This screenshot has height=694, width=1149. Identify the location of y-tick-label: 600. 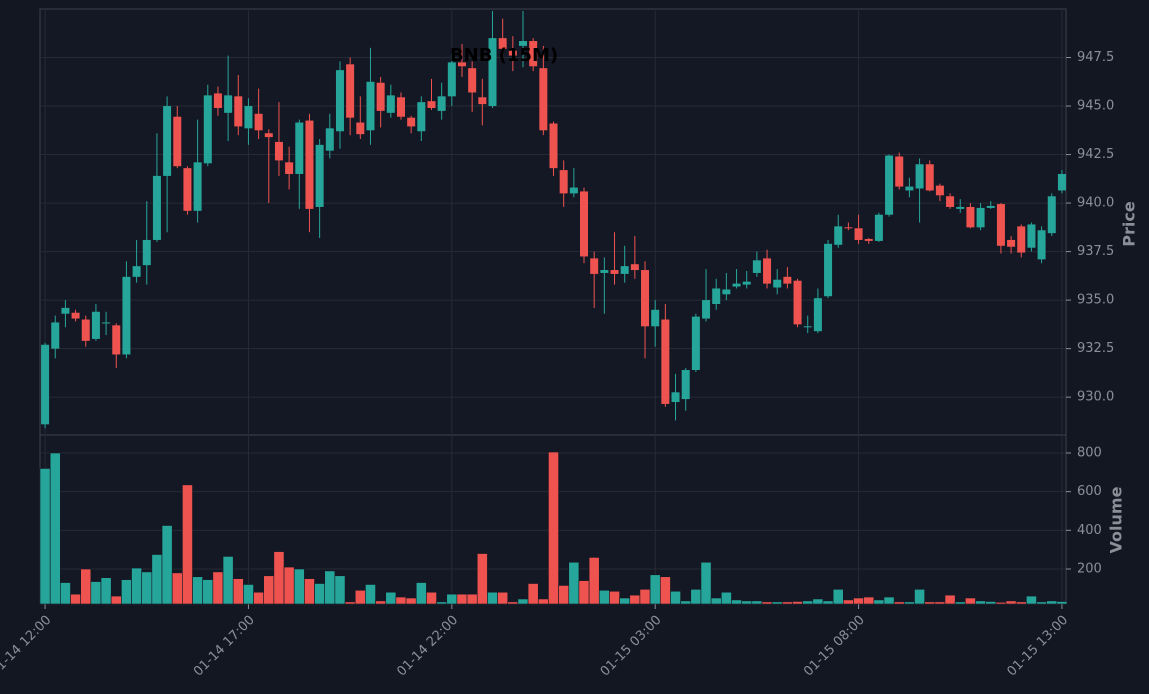
(1089, 491).